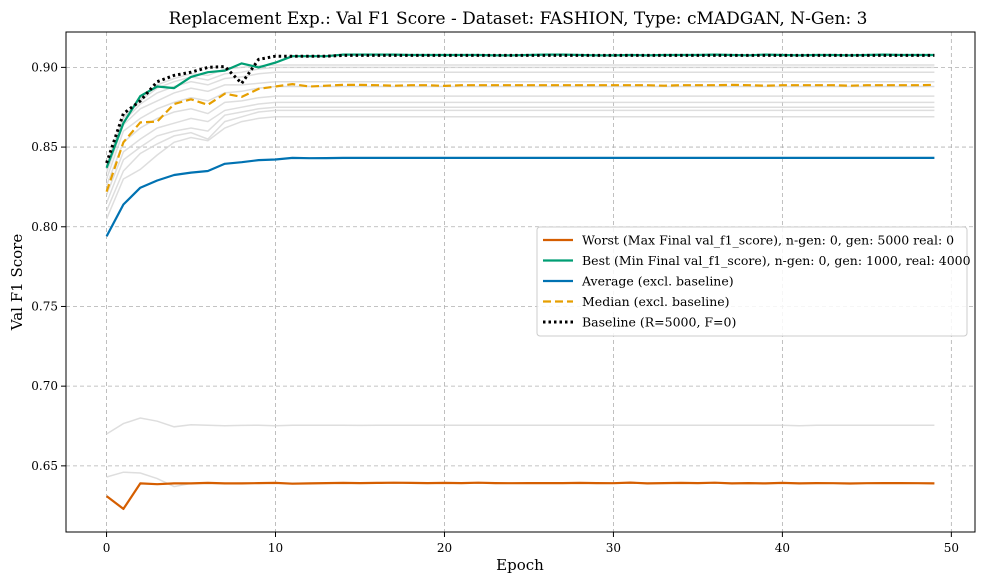 This screenshot has width=984, height=584. I want to click on x-tick-label: 0, so click(107, 548).